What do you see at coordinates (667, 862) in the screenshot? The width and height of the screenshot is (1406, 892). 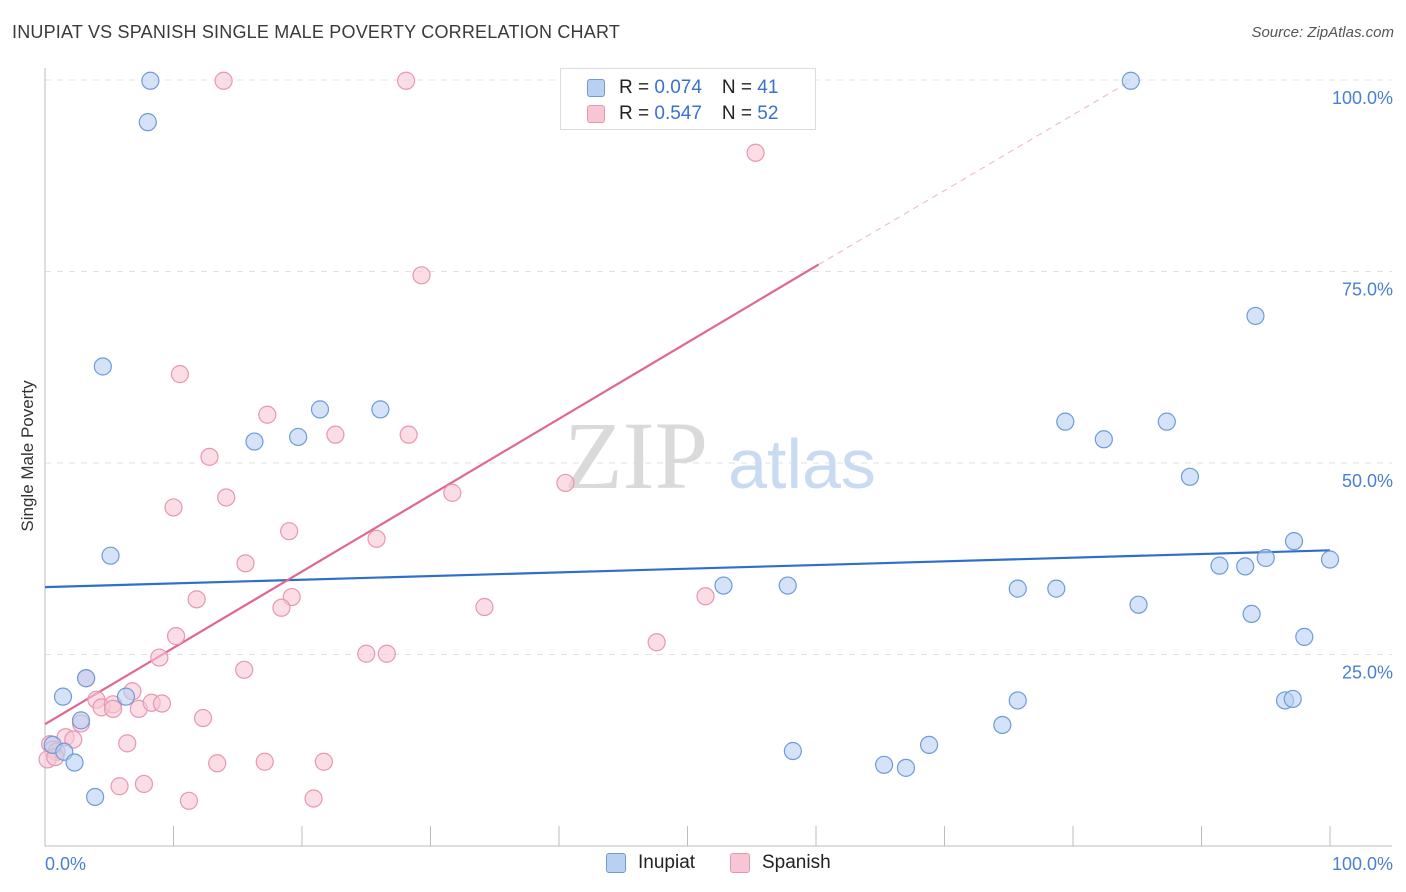 I see `legend-label-inupiat: Inupiat` at bounding box center [667, 862].